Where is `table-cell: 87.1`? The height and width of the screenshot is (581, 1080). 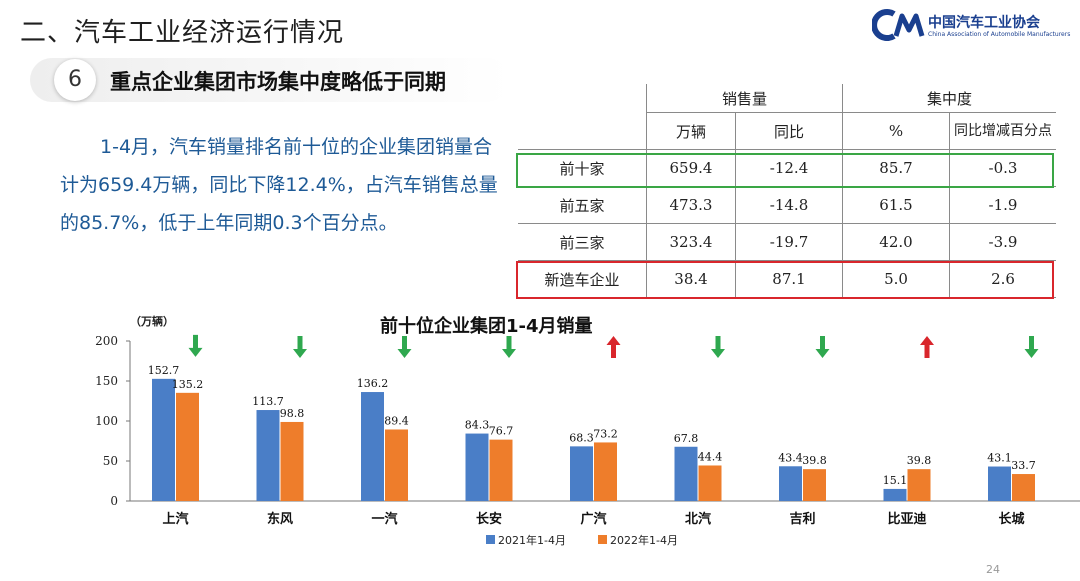
table-cell: 87.1 is located at coordinates (789, 279).